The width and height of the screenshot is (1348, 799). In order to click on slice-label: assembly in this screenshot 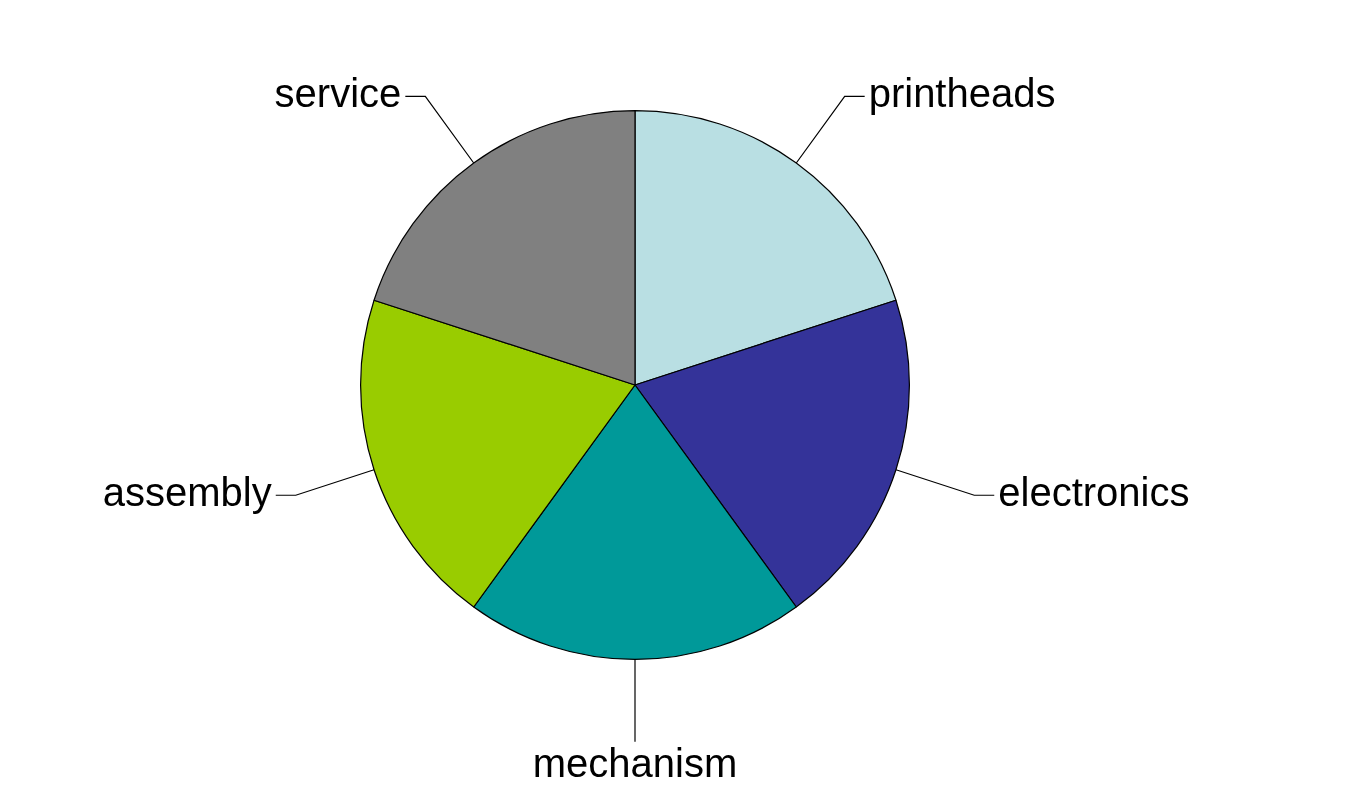, I will do `click(187, 492)`.